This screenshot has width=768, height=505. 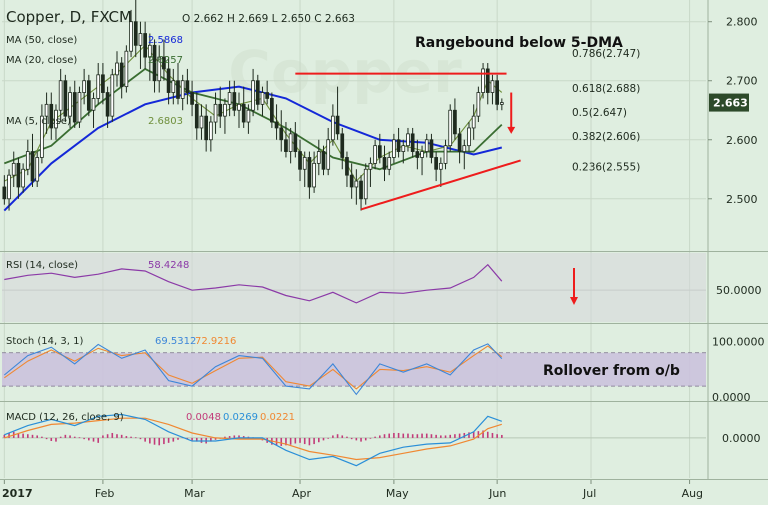 What do you see at coordinates (240, 417) in the screenshot?
I see `macd-legend-macd: 0.0269` at bounding box center [240, 417].